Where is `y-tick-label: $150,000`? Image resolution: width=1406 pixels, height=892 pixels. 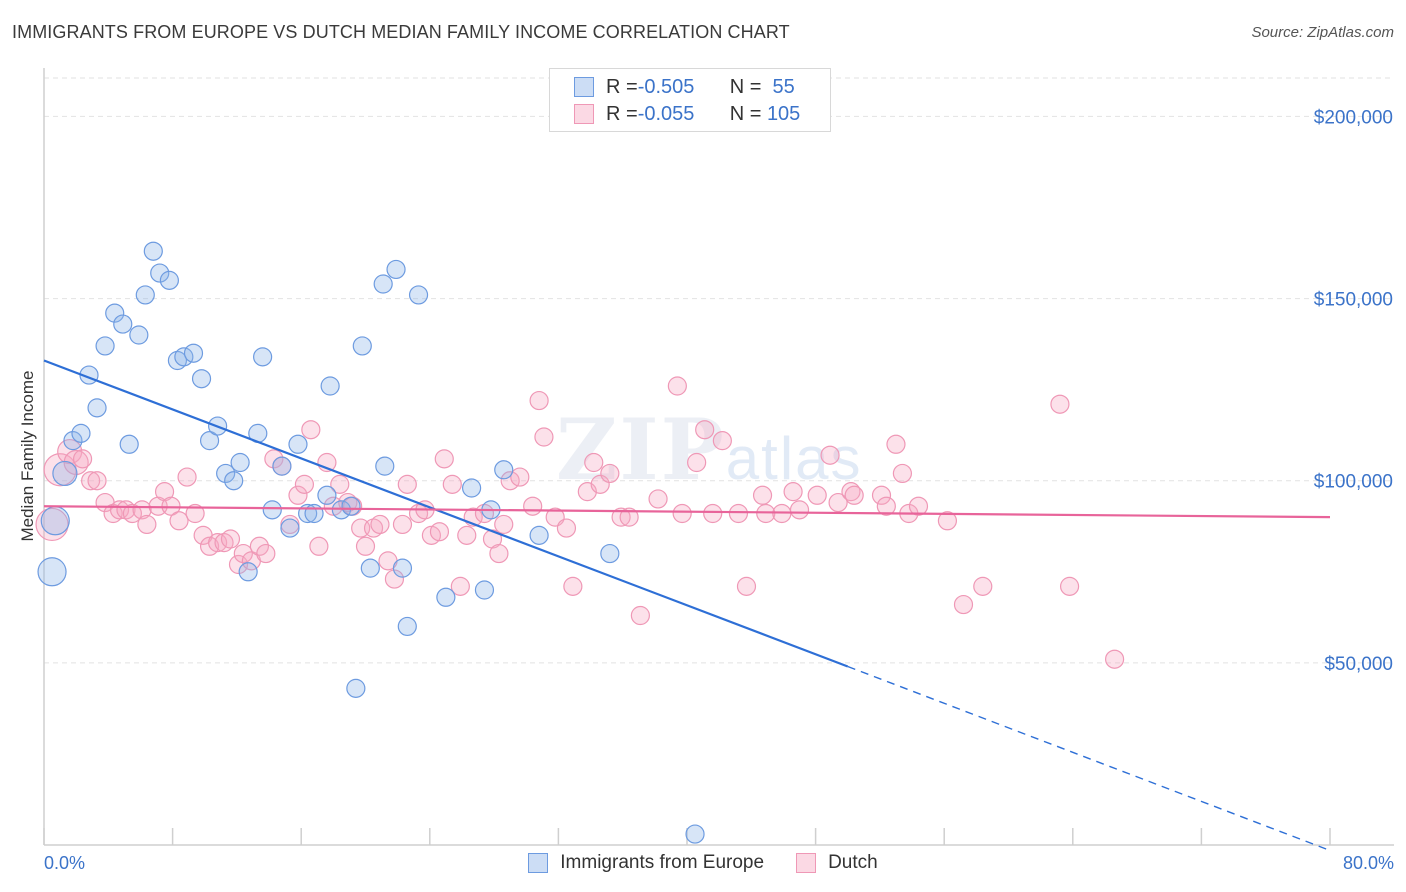
y-tick-label: $150,000 is located at coordinates (1353, 300).